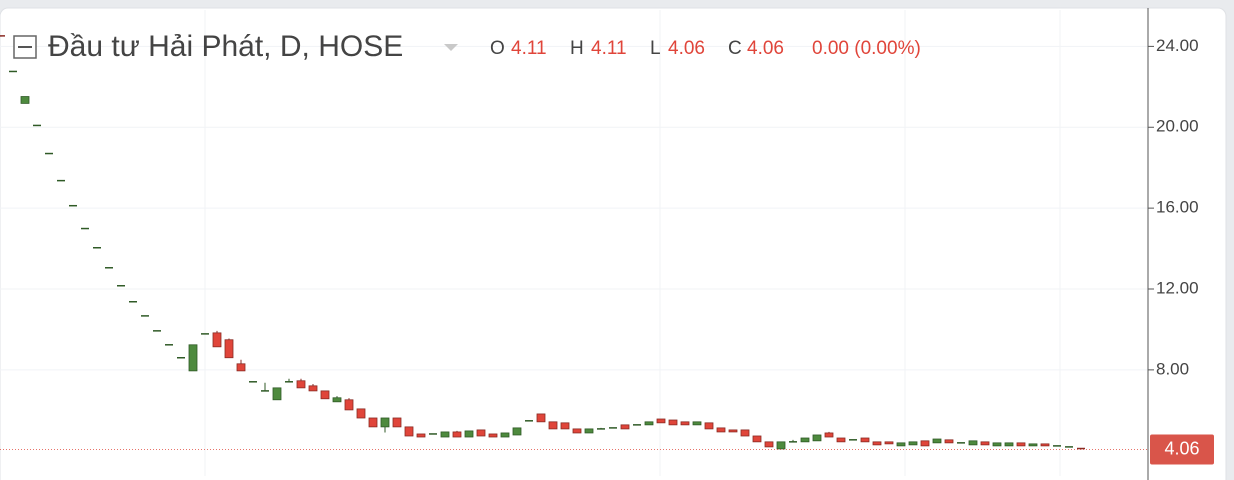 This screenshot has height=480, width=1234. I want to click on last-price-label: 4.06, so click(1181, 448).